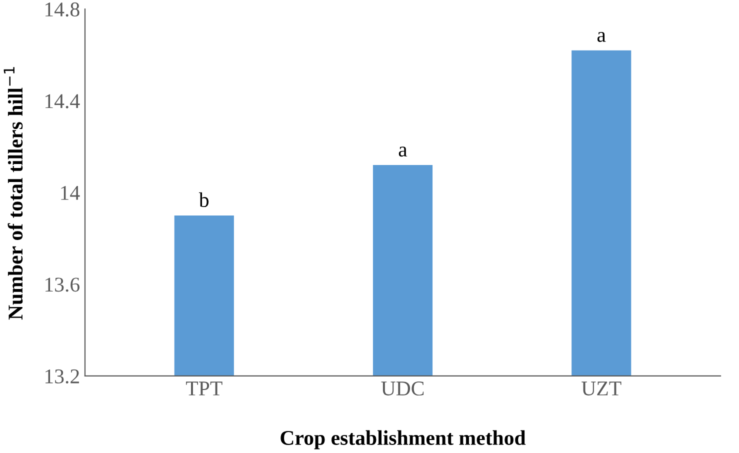 The height and width of the screenshot is (453, 739). Describe the element at coordinates (602, 389) in the screenshot. I see `x-tick-label: UZT` at that location.